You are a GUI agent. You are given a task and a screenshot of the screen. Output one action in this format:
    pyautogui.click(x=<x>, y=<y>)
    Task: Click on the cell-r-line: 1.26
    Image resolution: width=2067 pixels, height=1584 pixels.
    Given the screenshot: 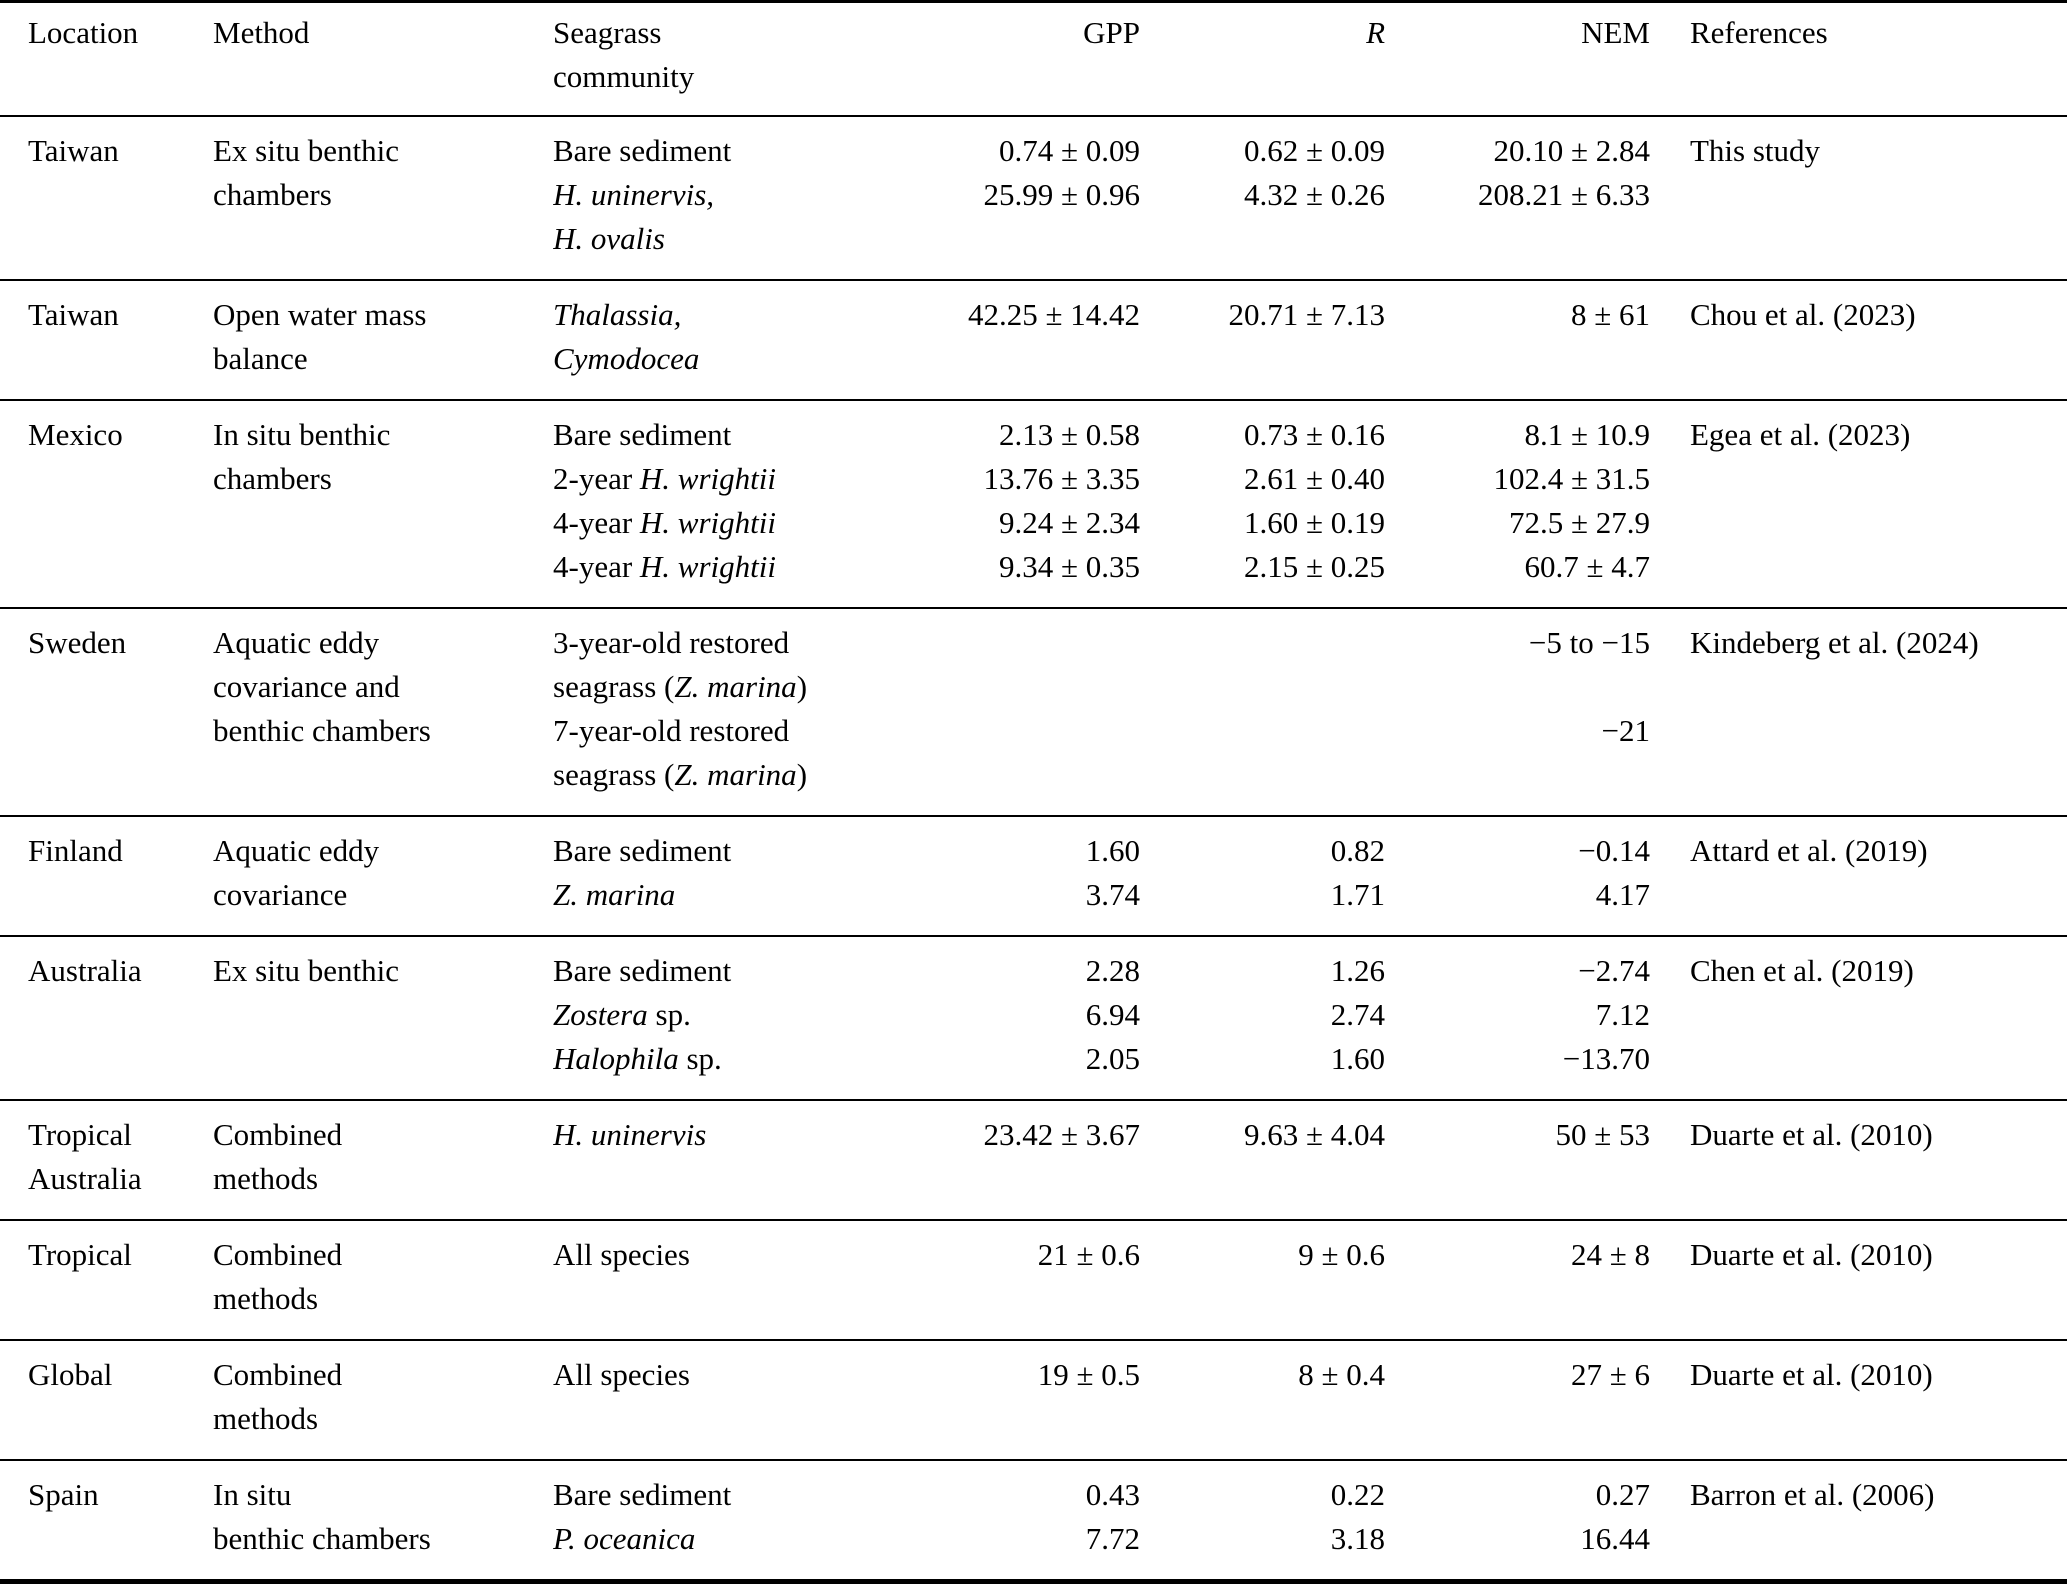 What is the action you would take?
    pyautogui.click(x=1357, y=970)
    